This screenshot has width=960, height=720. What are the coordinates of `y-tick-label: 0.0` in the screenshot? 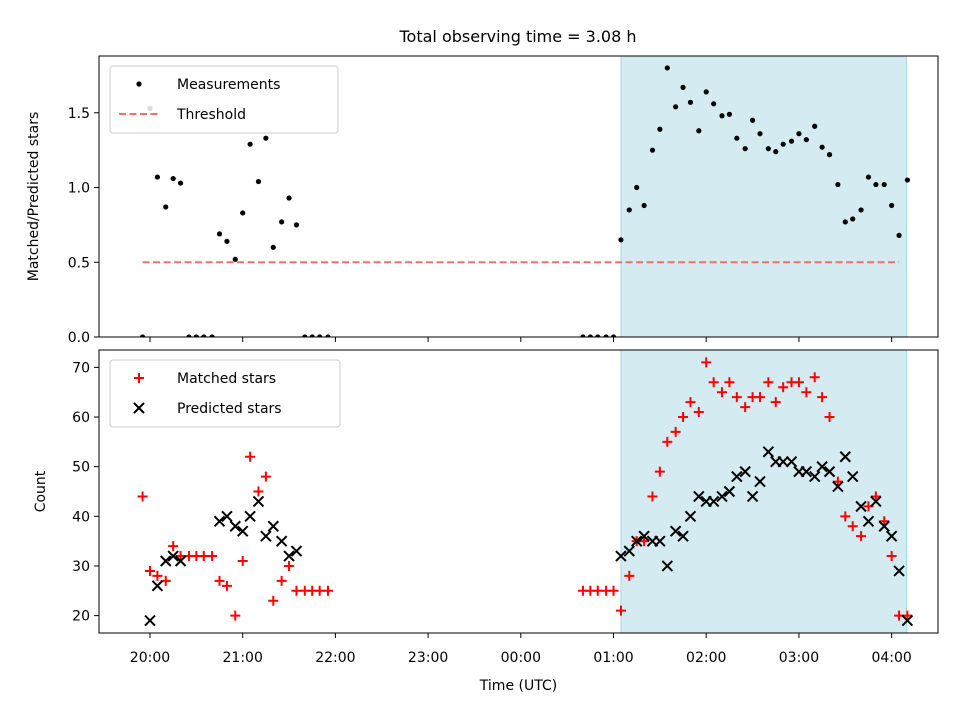 It's located at (79, 338).